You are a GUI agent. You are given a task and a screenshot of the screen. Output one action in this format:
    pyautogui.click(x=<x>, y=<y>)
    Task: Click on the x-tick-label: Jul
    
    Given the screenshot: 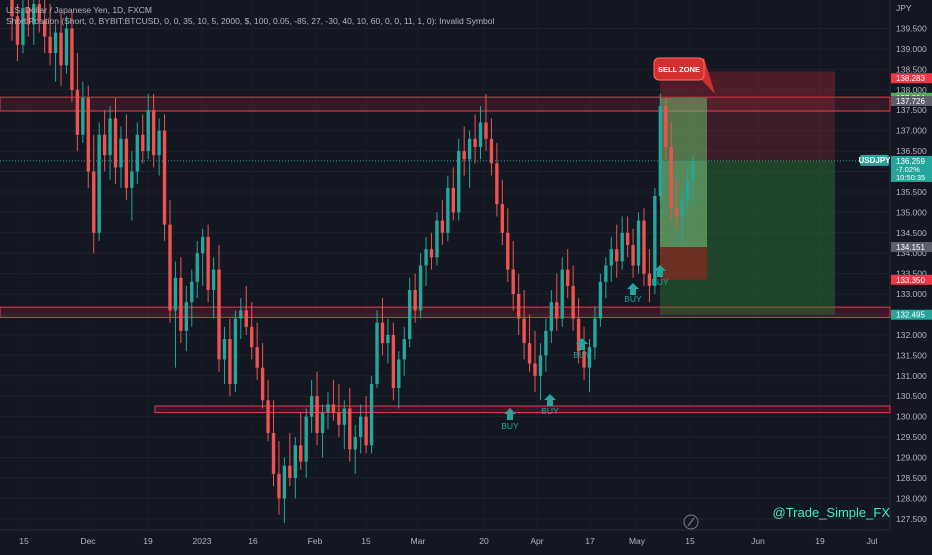 What is the action you would take?
    pyautogui.click(x=872, y=541)
    